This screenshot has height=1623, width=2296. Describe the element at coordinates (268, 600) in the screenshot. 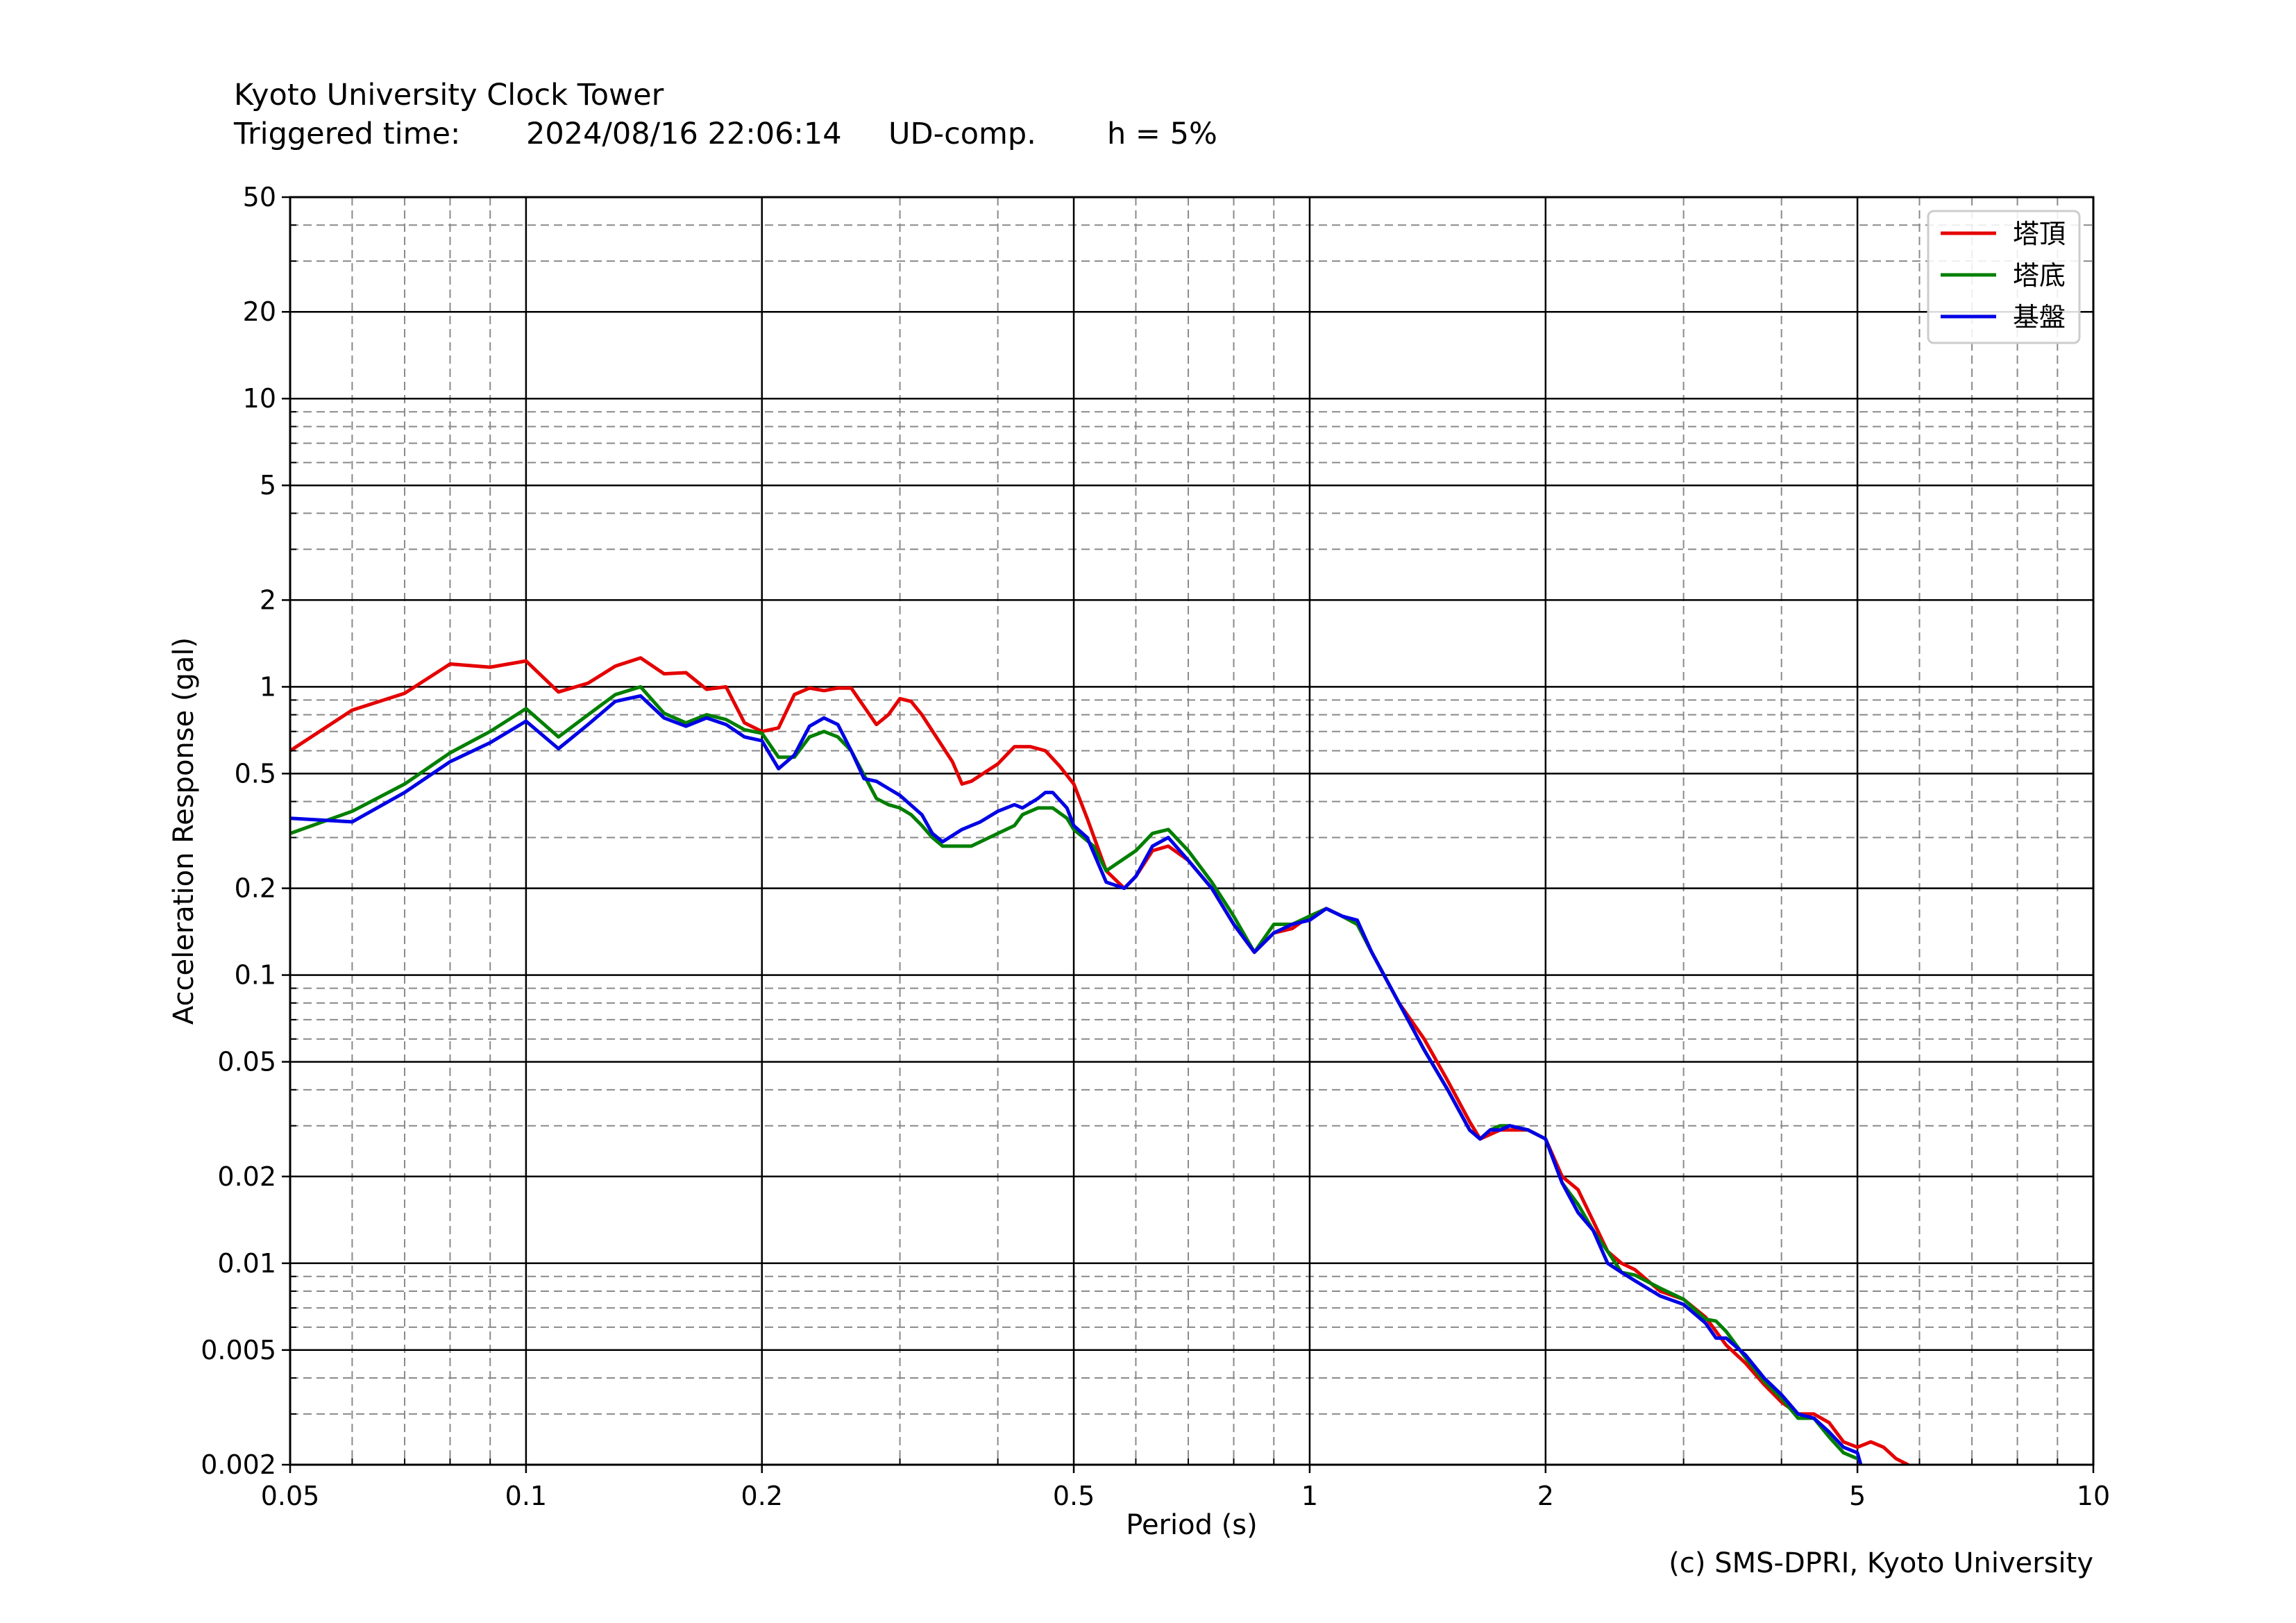

I see `y-tick-label: 2` at that location.